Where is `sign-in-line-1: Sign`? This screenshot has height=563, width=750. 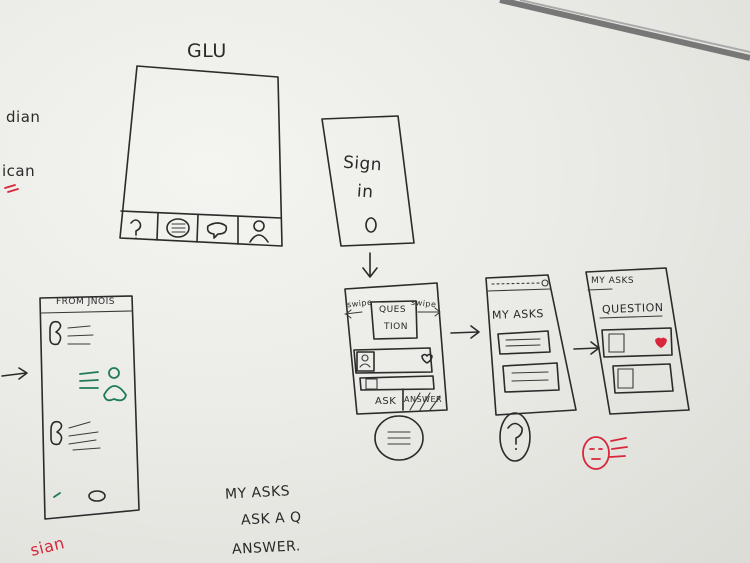
sign-in-line-1: Sign is located at coordinates (362, 164).